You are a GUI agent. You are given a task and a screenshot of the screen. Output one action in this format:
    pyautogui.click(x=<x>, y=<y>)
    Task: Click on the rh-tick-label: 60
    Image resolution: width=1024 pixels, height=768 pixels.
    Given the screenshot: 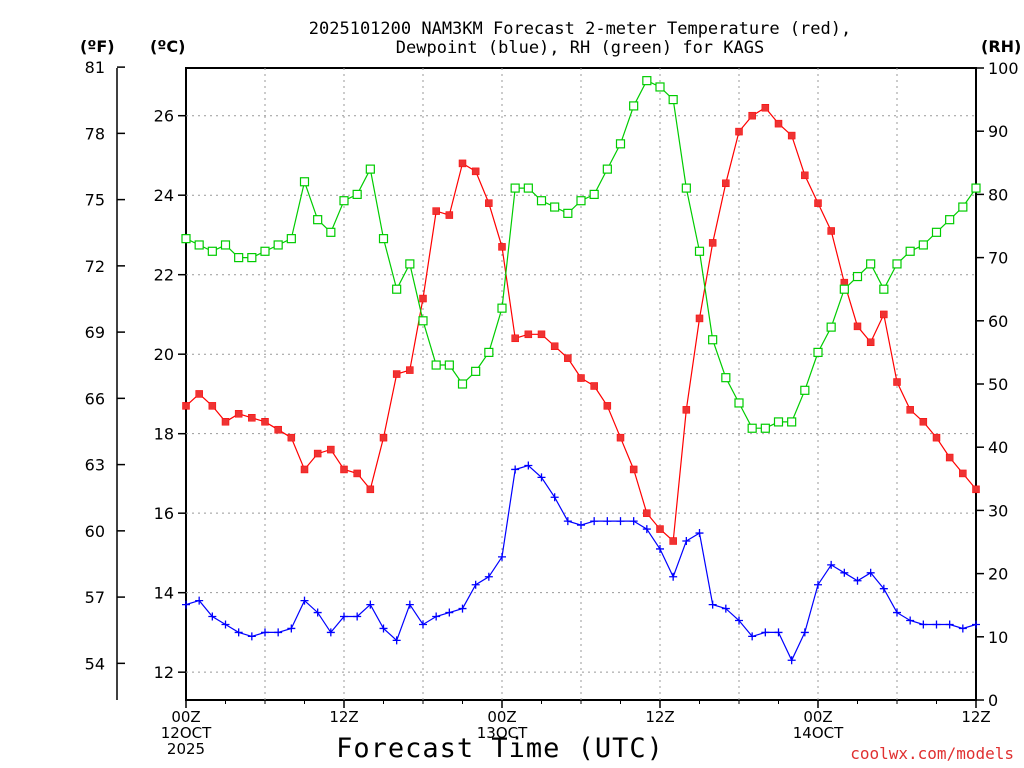 What is the action you would take?
    pyautogui.click(x=998, y=321)
    